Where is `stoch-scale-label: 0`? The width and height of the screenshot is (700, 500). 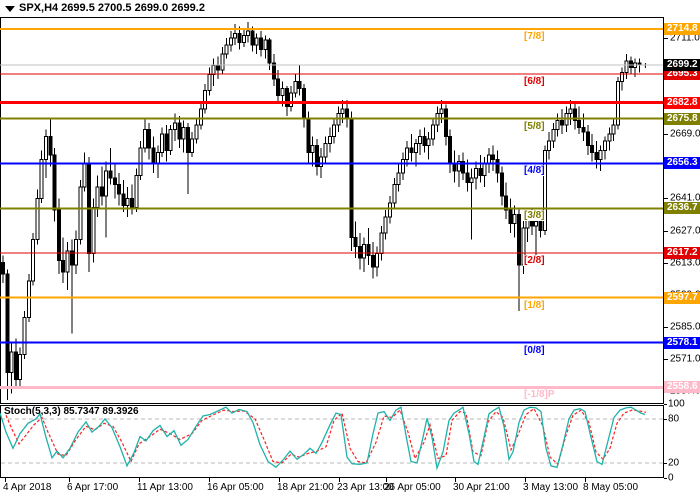 stoch-scale-label: 0 is located at coordinates (671, 478).